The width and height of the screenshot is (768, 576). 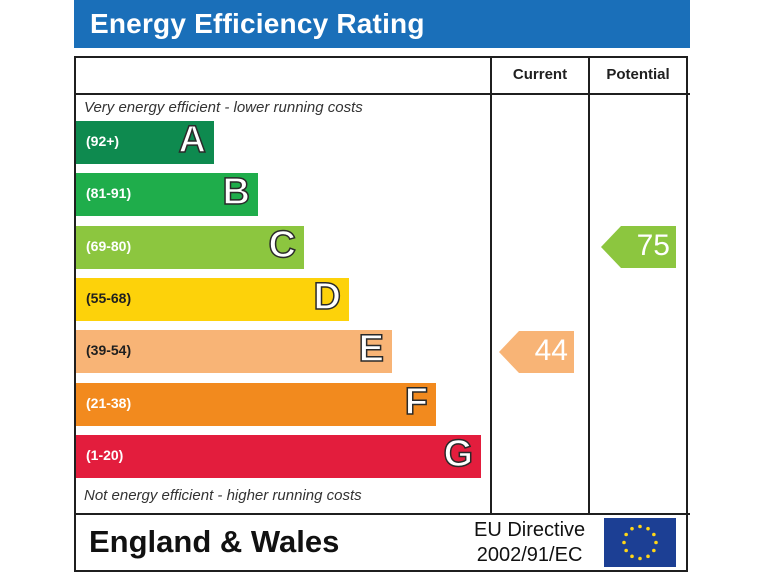 I want to click on footer-directive: EU Directive 2002/91/EC, so click(x=529, y=543).